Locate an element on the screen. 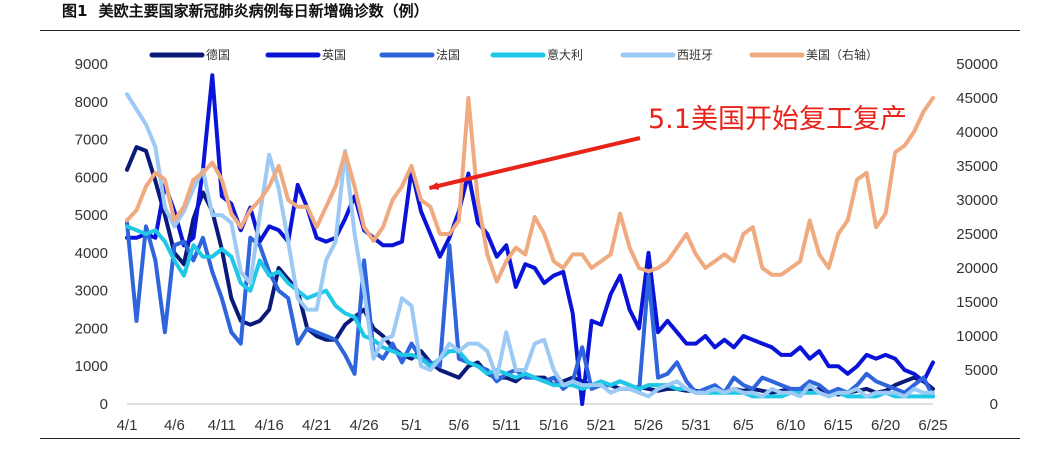 This screenshot has height=449, width=1061. x-tick-label: 5/31 is located at coordinates (695, 425).